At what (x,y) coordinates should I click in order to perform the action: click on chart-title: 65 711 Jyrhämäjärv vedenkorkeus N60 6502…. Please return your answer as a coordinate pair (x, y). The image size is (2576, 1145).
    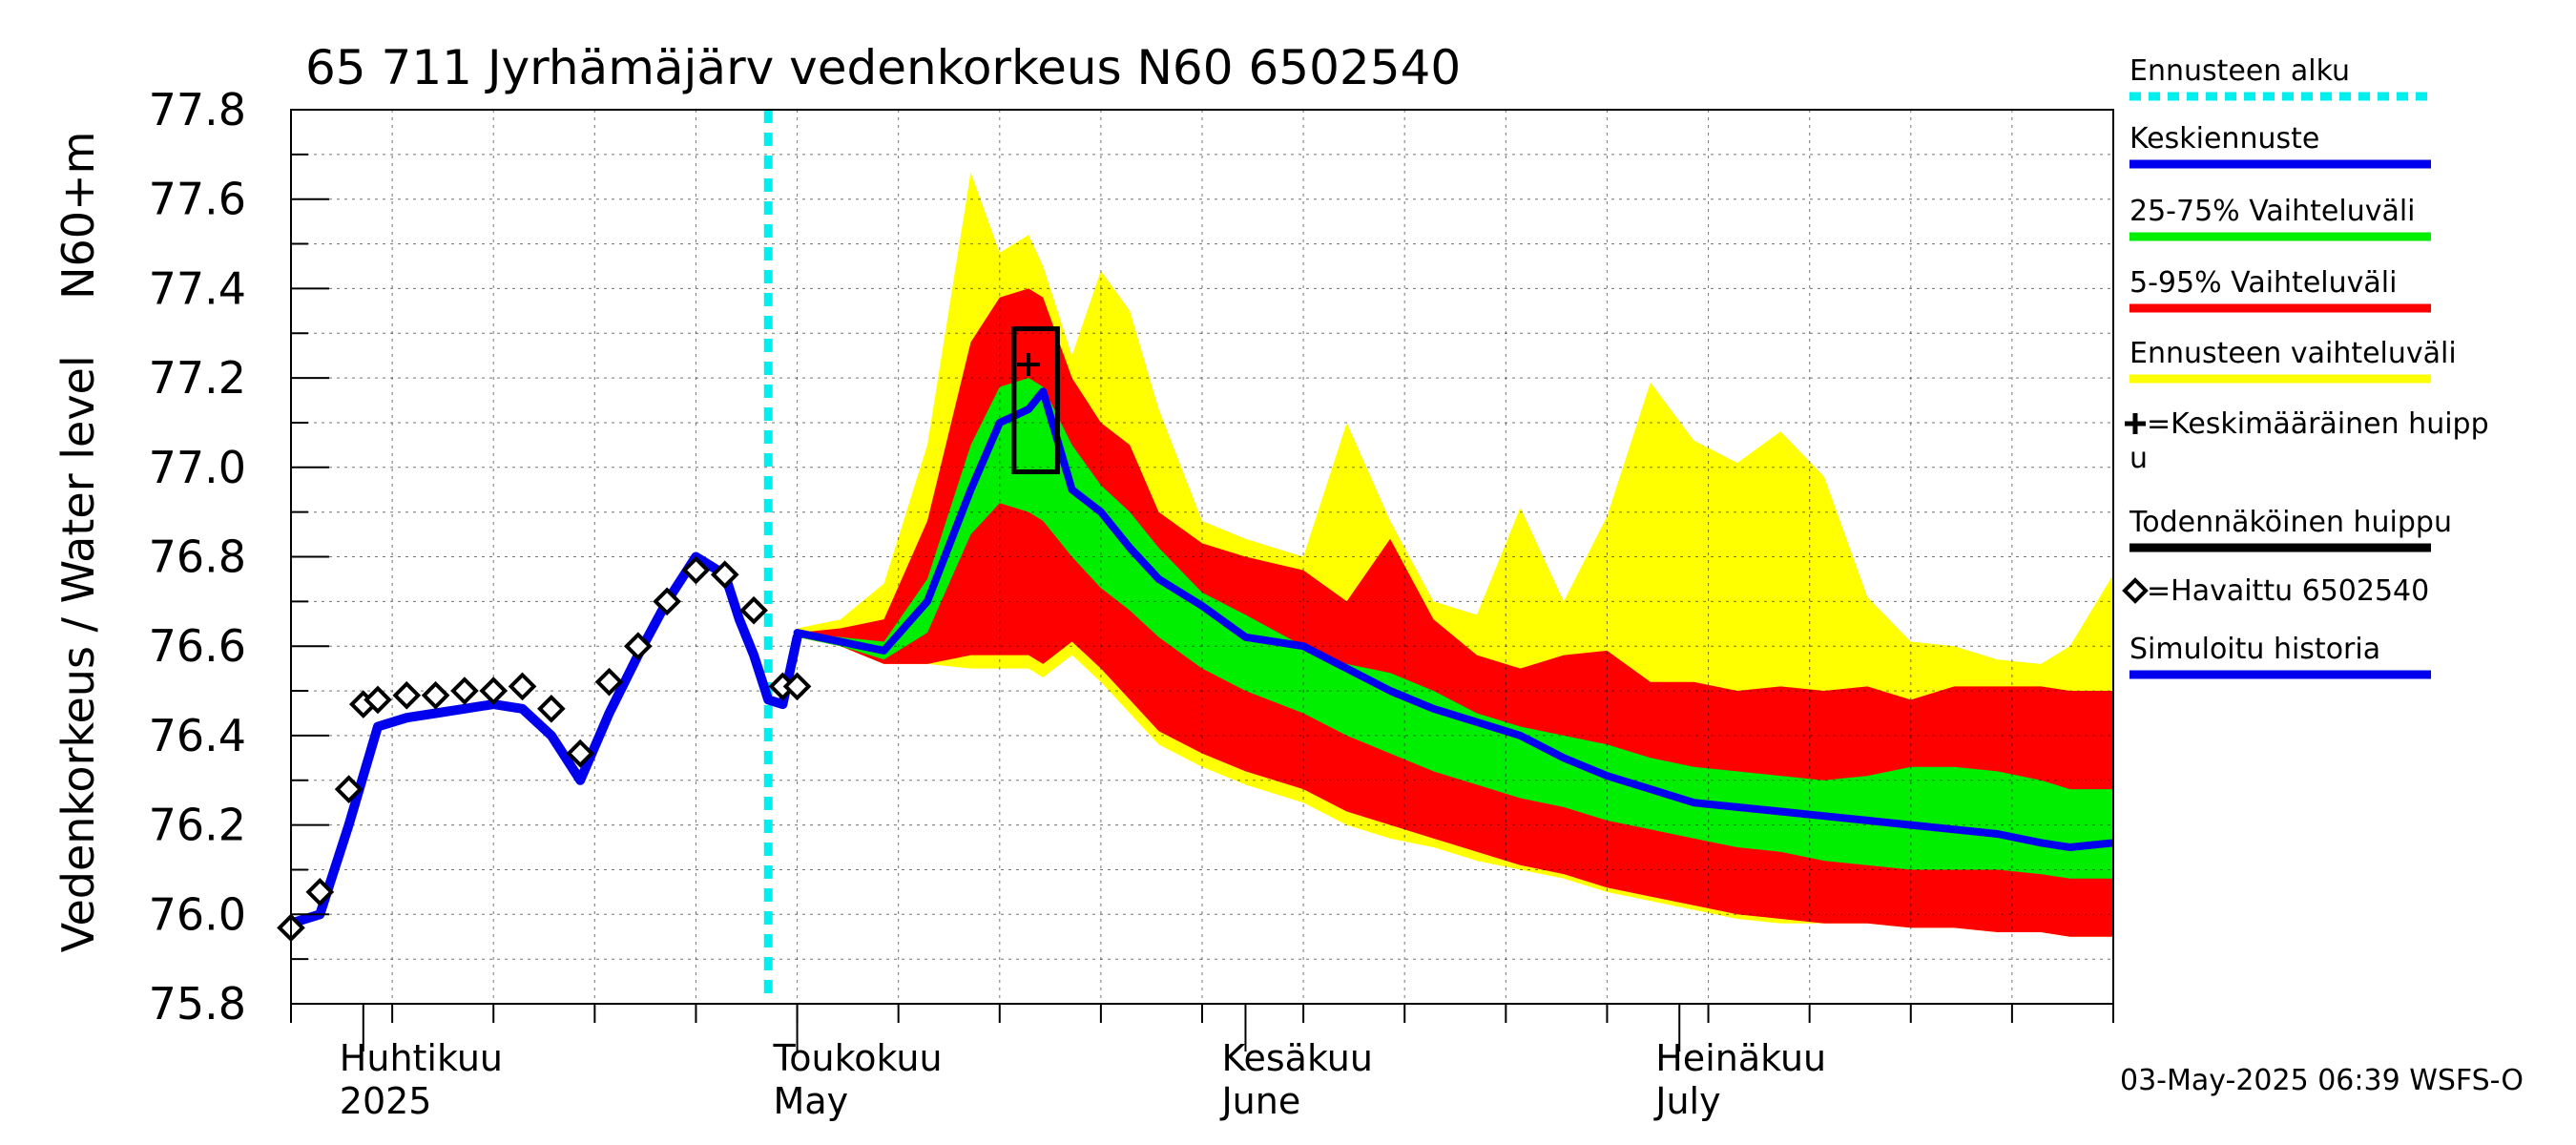
    Looking at the image, I should click on (883, 67).